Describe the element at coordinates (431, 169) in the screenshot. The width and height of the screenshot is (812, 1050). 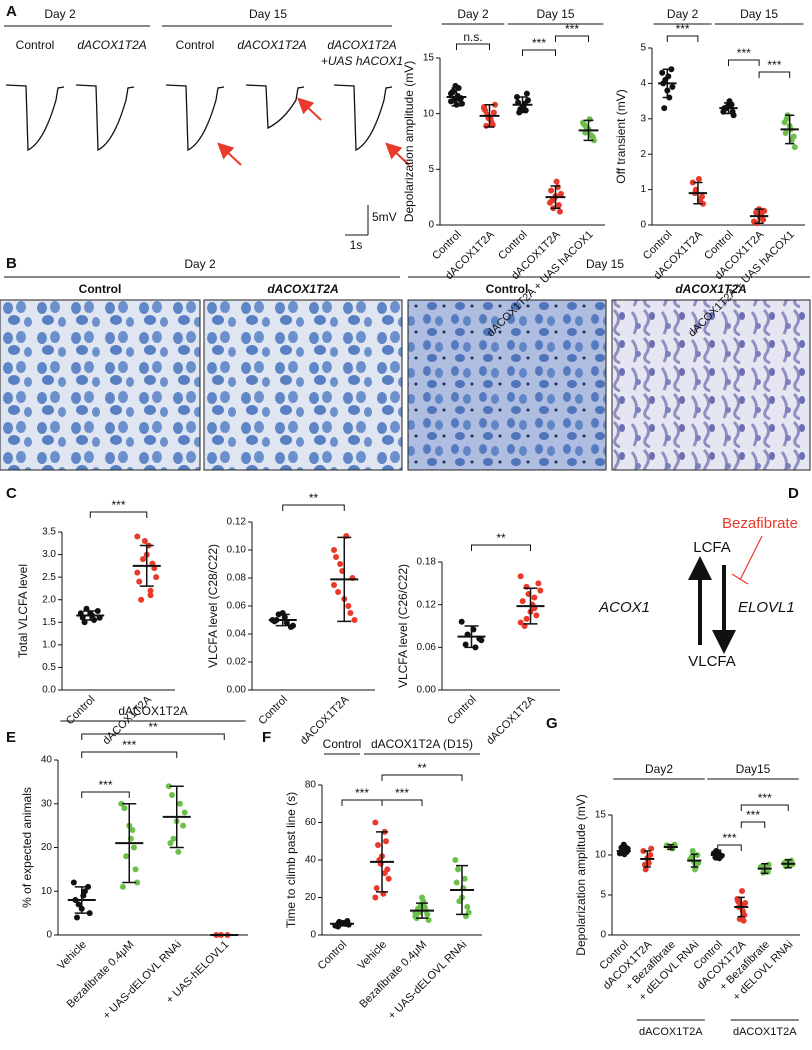
I see `y-tick-label: 5` at that location.